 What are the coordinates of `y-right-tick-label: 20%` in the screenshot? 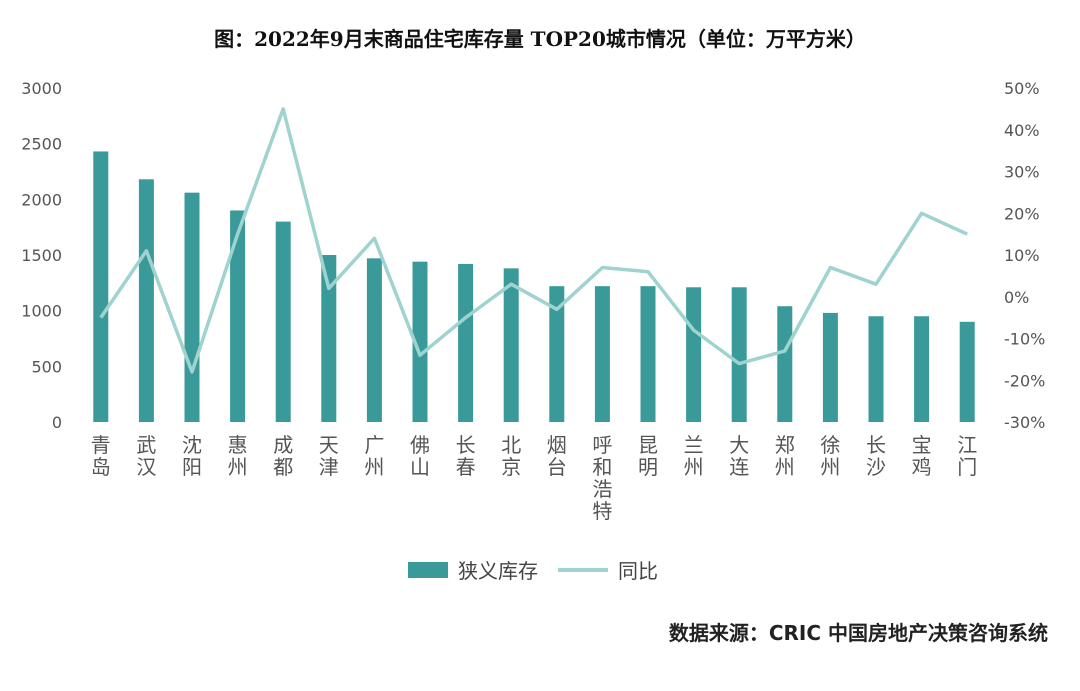 It's located at (1022, 213).